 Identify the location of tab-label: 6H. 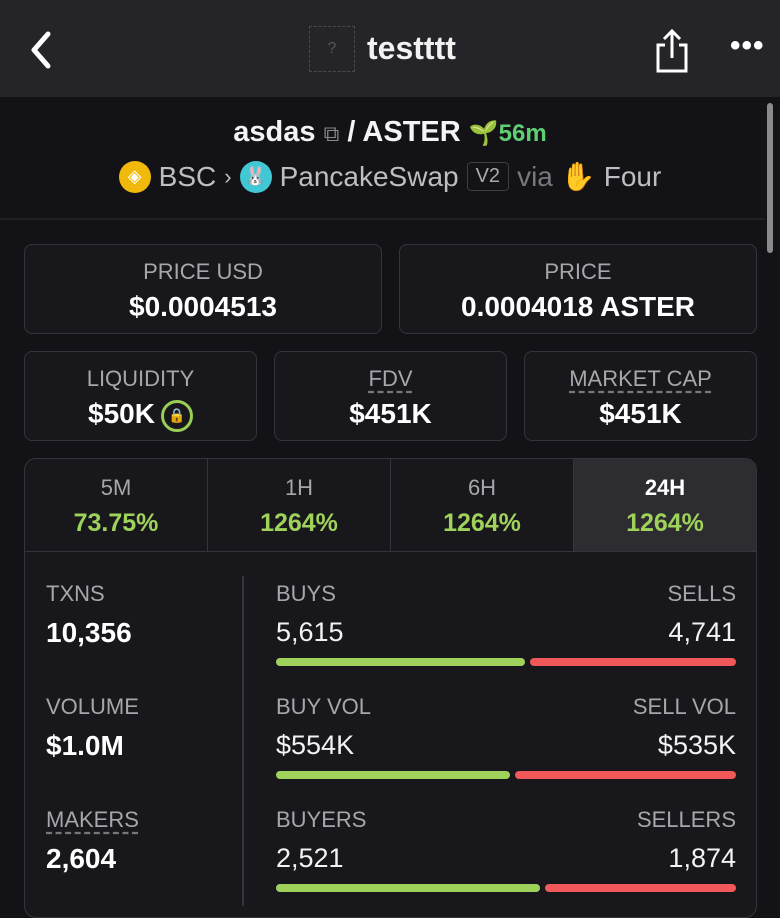
(482, 487).